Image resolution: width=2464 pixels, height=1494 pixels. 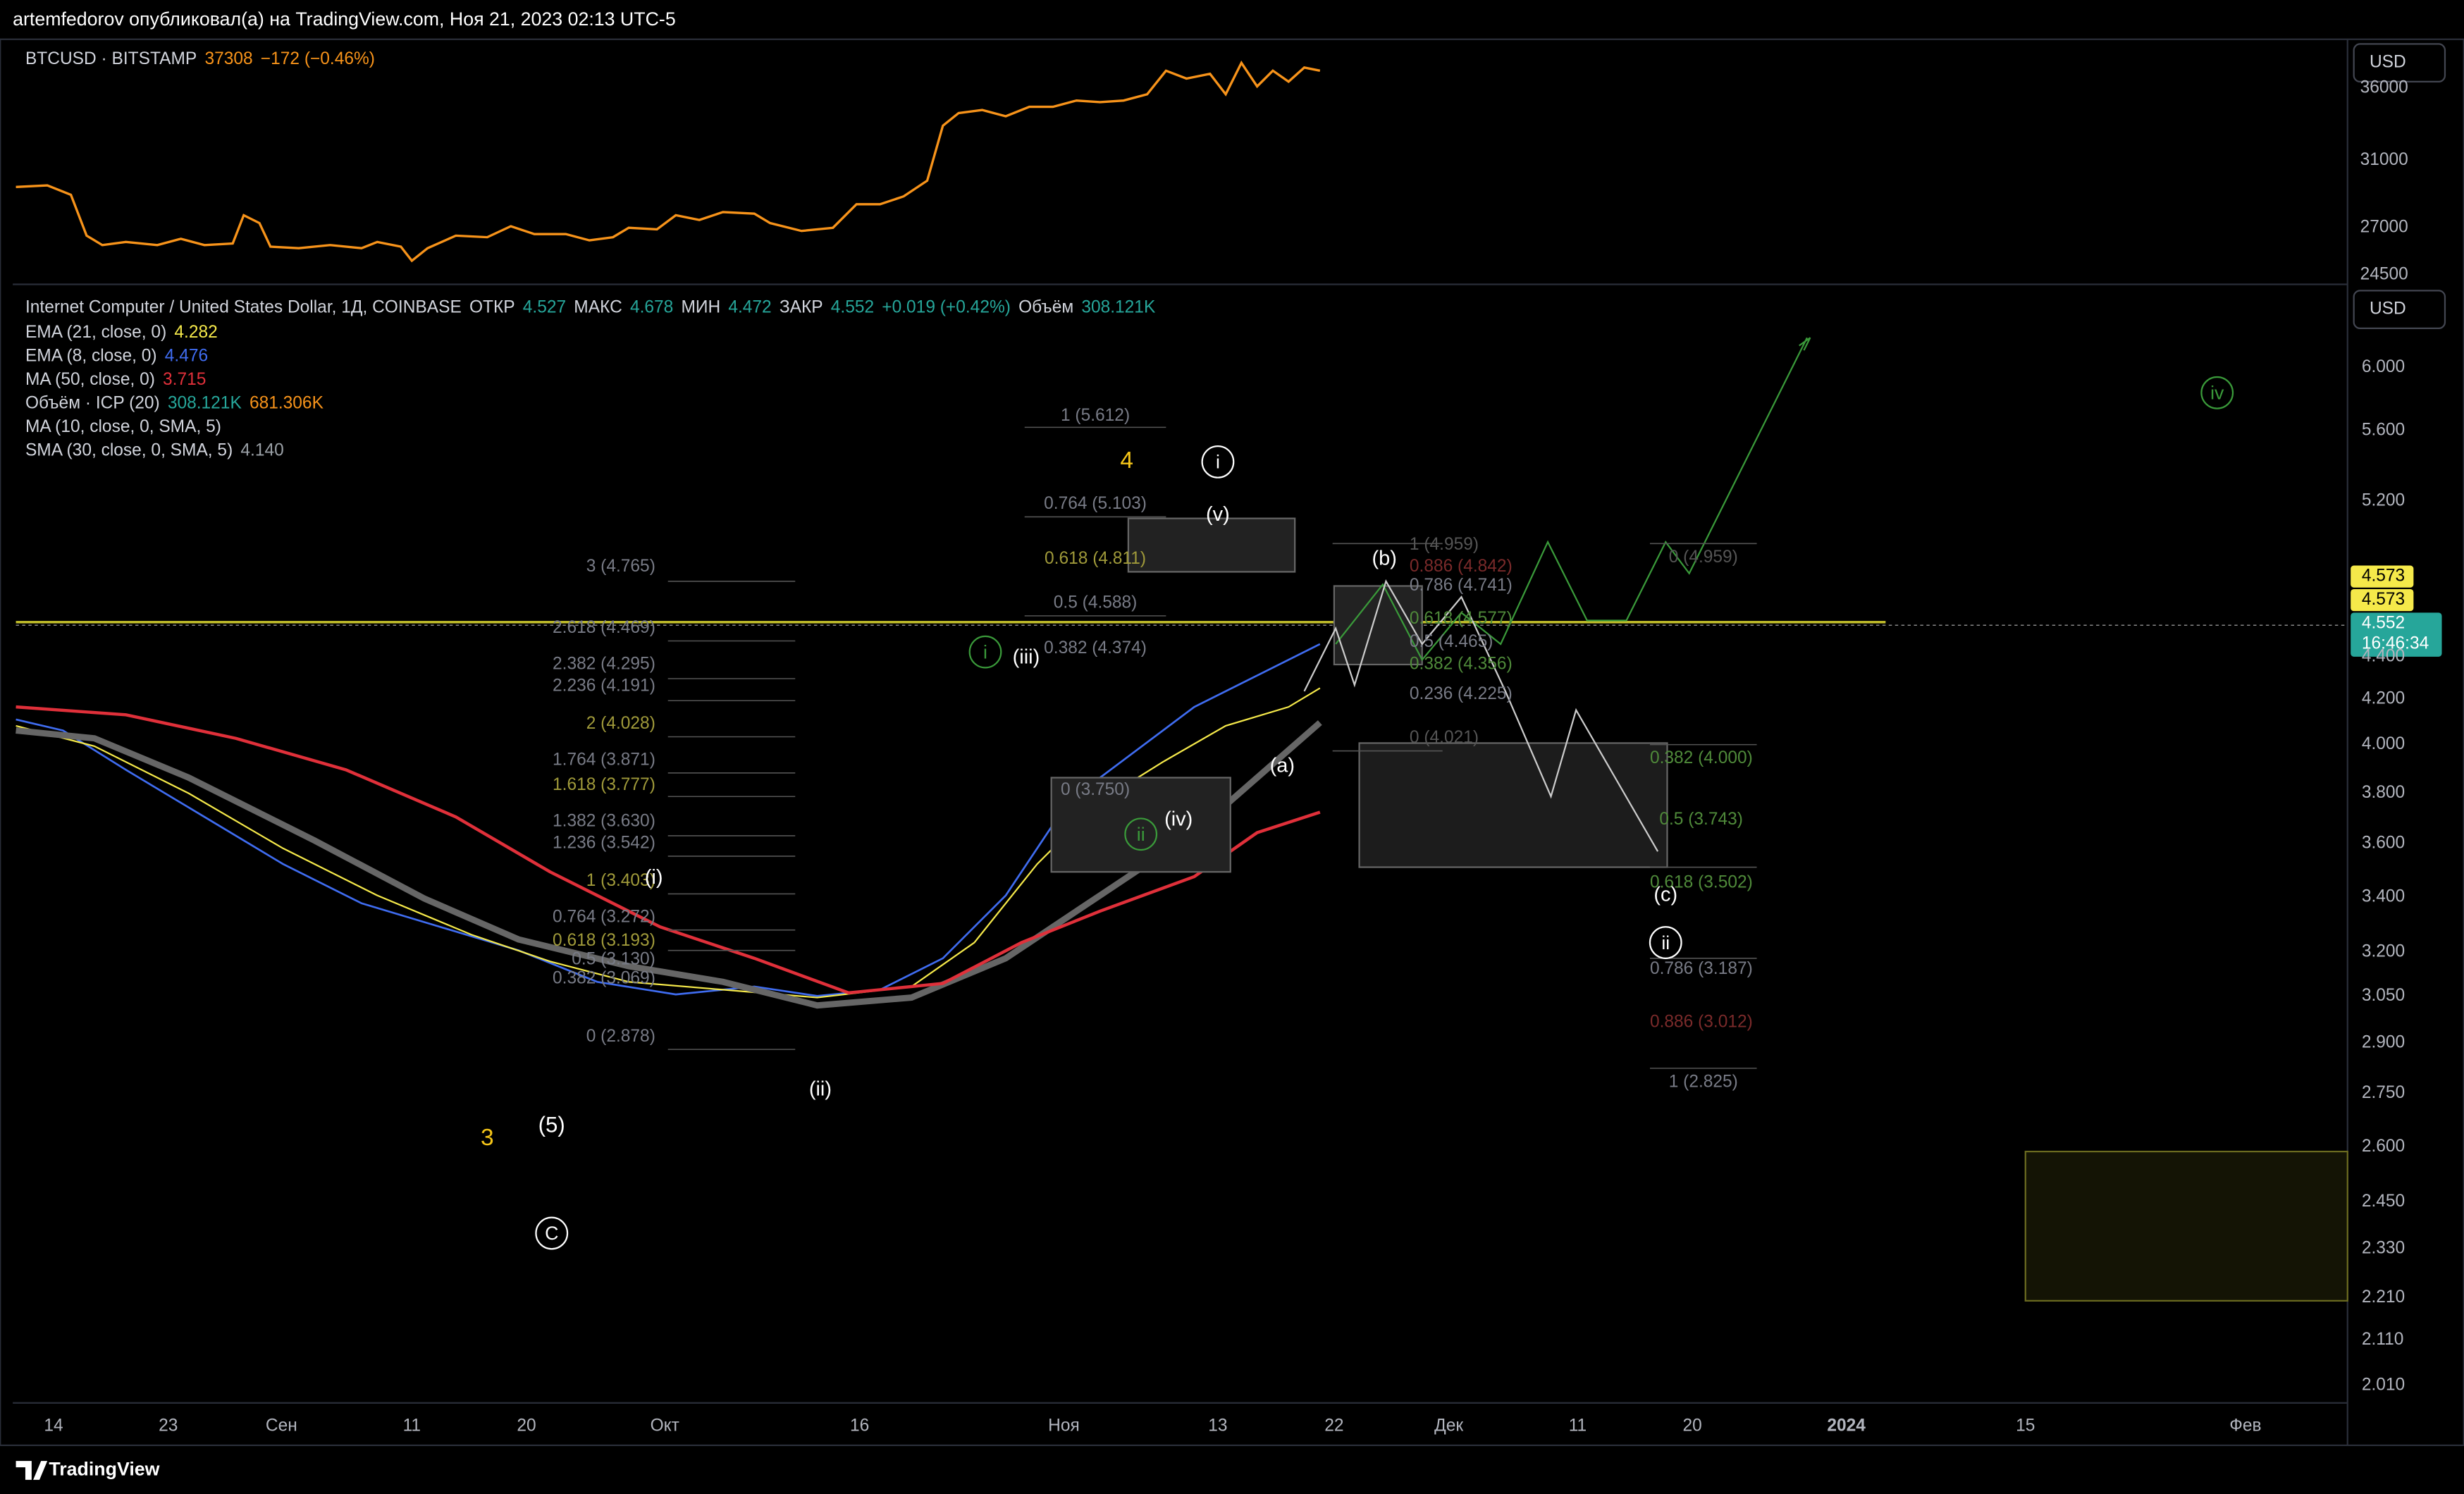 I want to click on fib-label: 0.786 (4.741), so click(x=1461, y=586).